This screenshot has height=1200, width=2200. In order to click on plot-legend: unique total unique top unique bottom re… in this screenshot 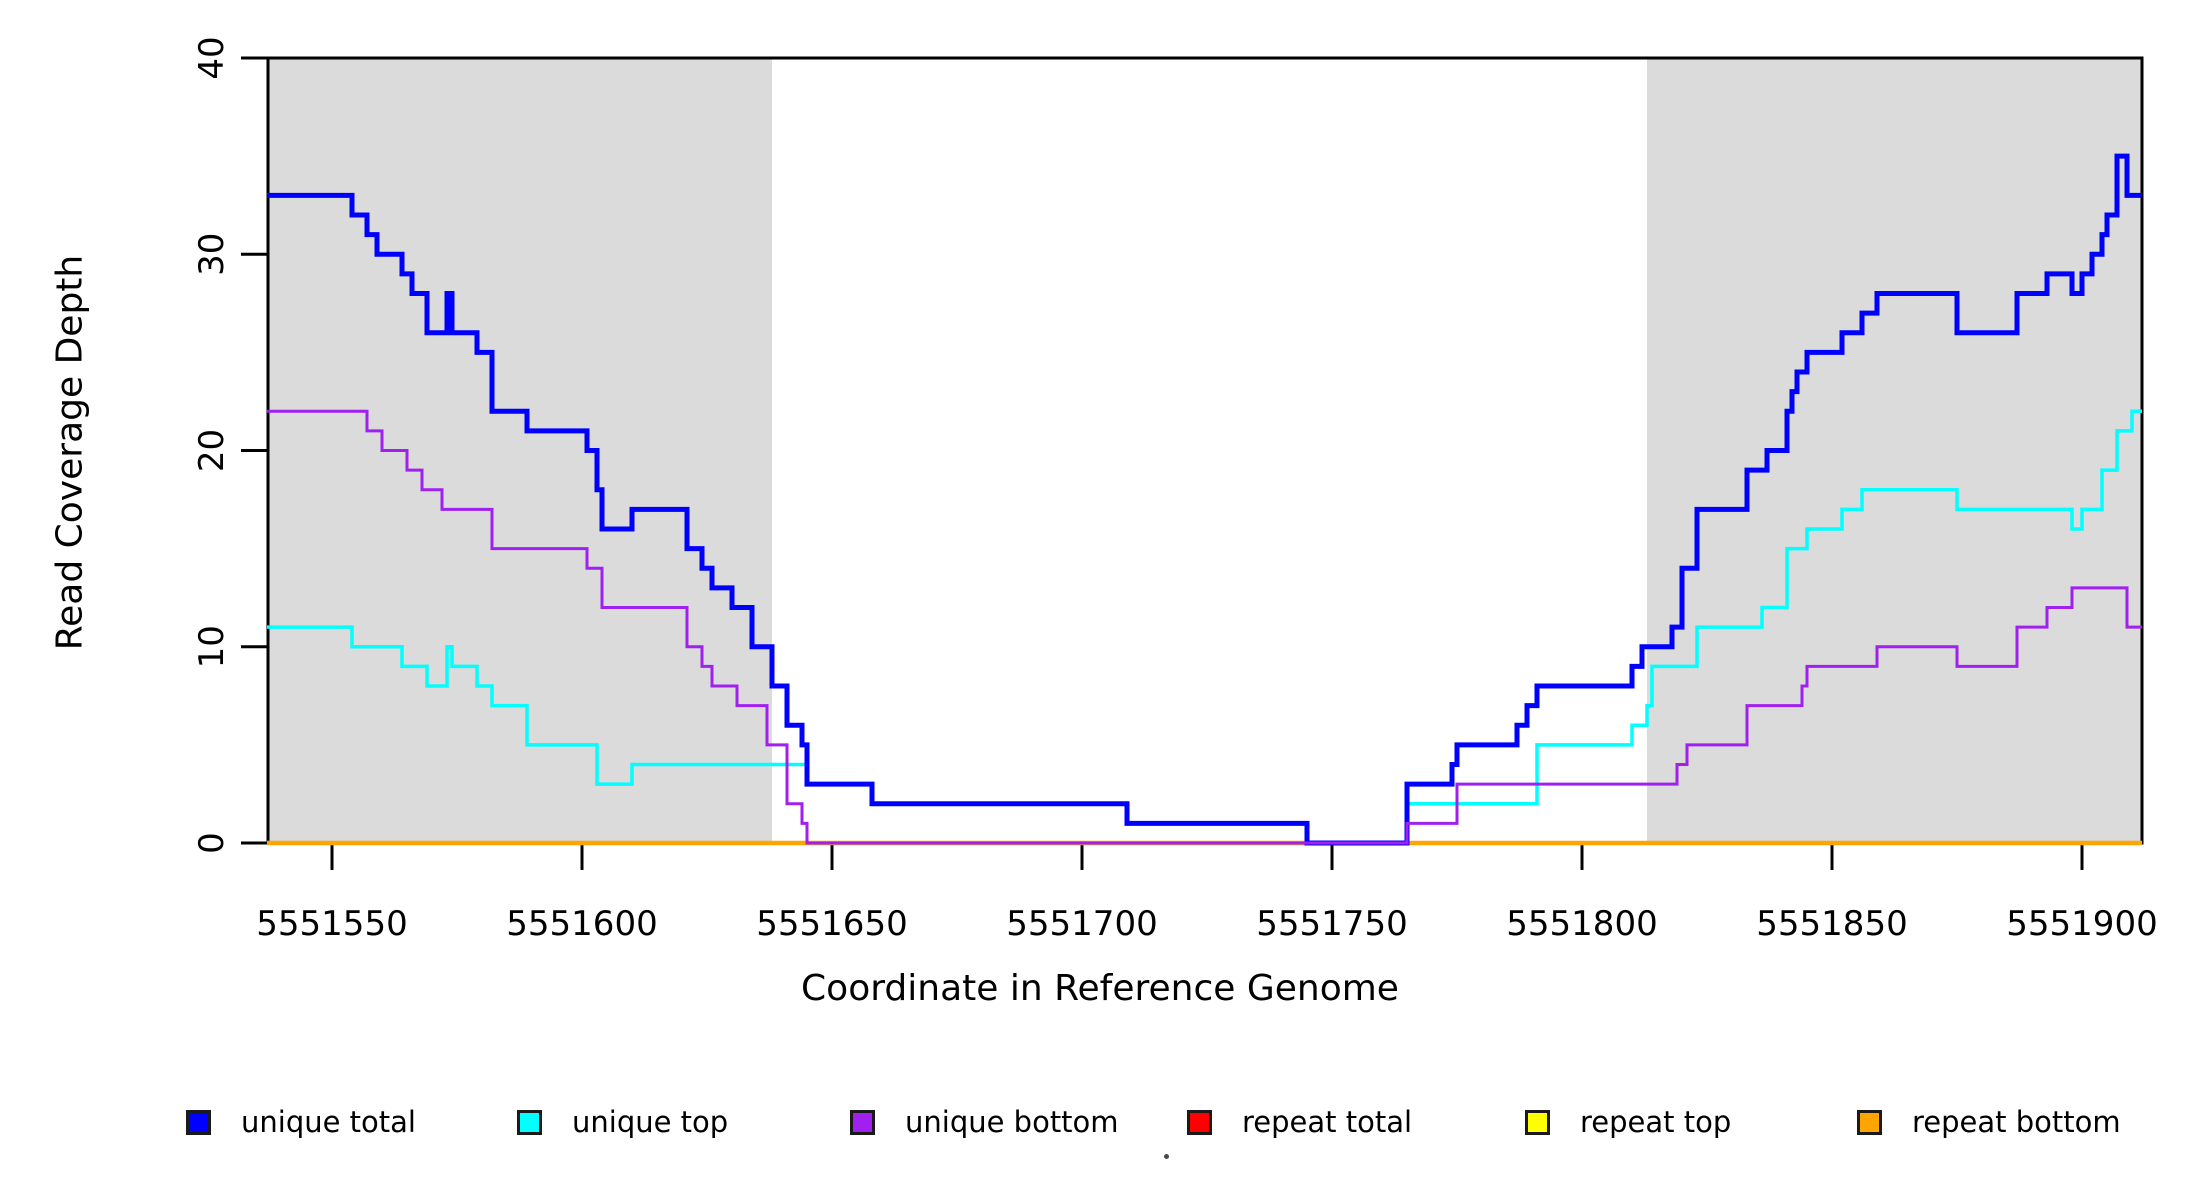, I will do `click(1100, 1124)`.